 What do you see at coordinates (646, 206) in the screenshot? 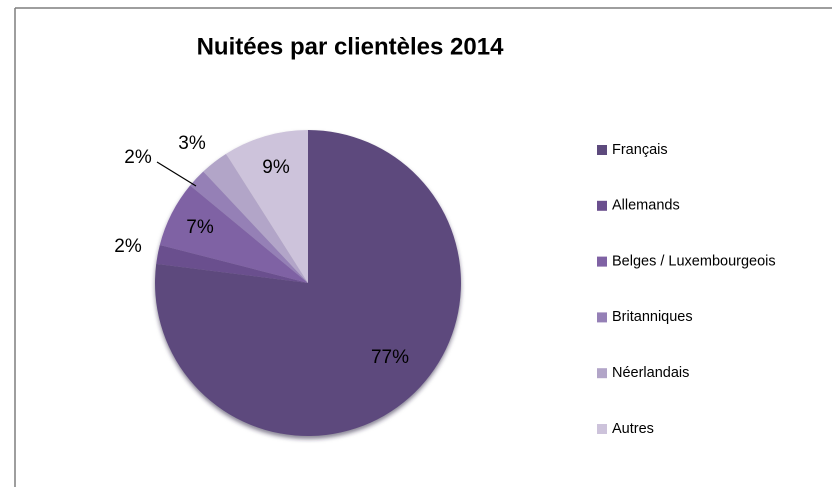
I see `legend-label: Allemands` at bounding box center [646, 206].